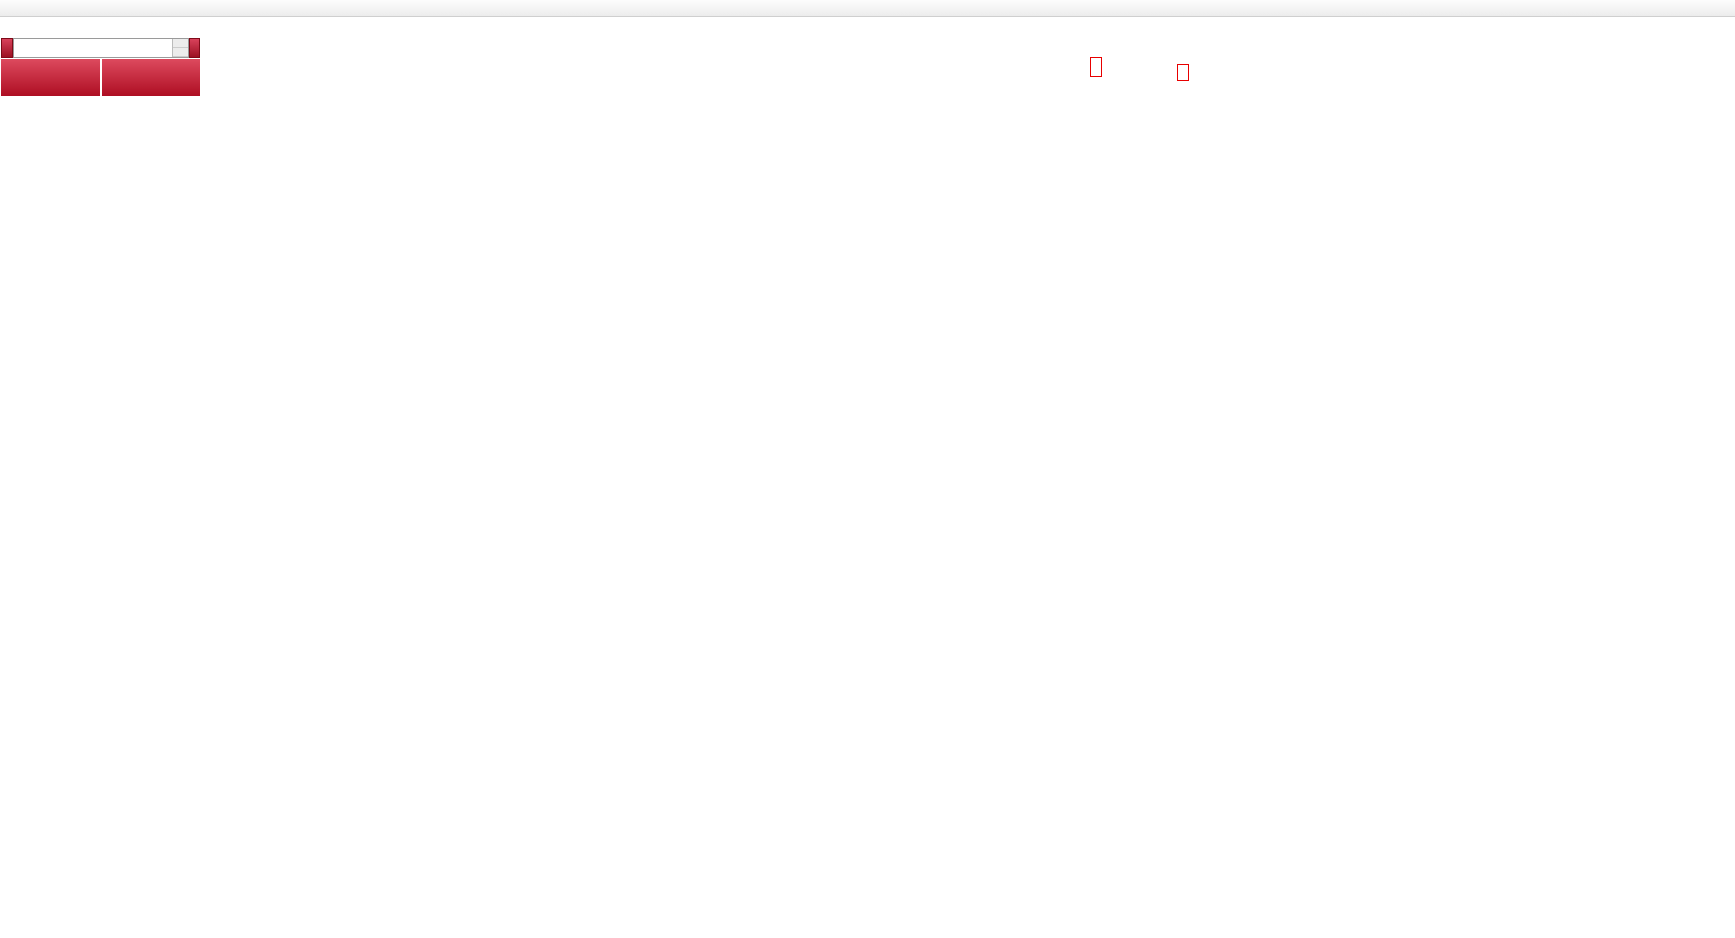 Image resolution: width=1735 pixels, height=938 pixels. What do you see at coordinates (194, 48) in the screenshot?
I see `buy-button` at bounding box center [194, 48].